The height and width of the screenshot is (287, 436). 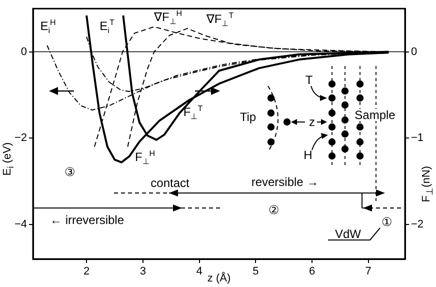 What do you see at coordinates (219, 278) in the screenshot?
I see `x-axis-title: z (Å)` at bounding box center [219, 278].